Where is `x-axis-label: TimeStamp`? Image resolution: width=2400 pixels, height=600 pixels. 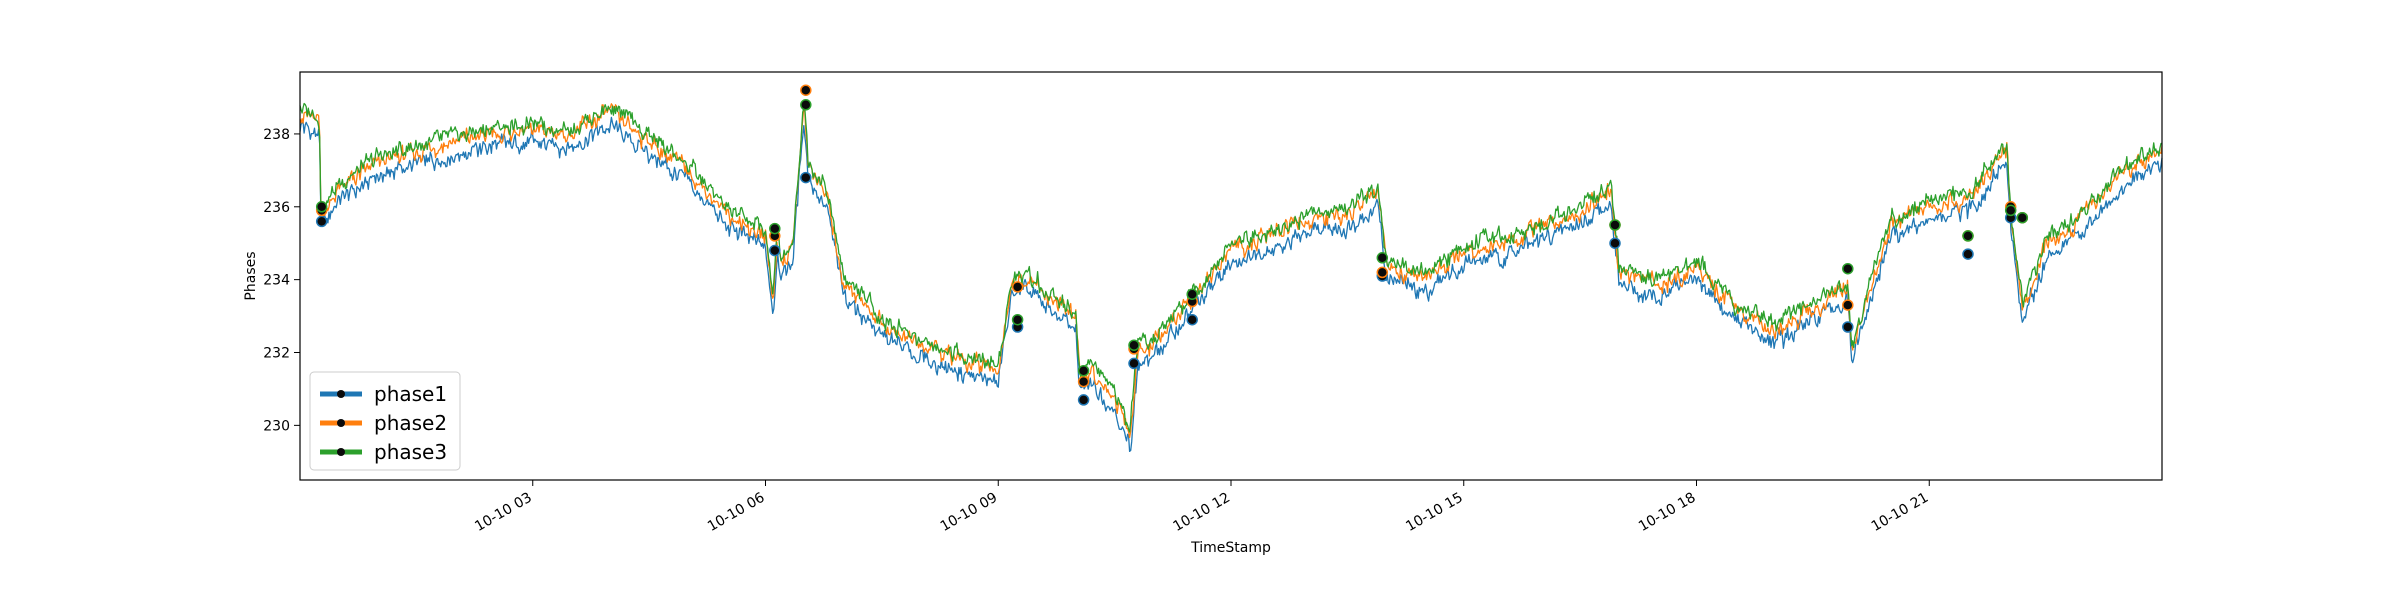
x-axis-label: TimeStamp is located at coordinates (1230, 548).